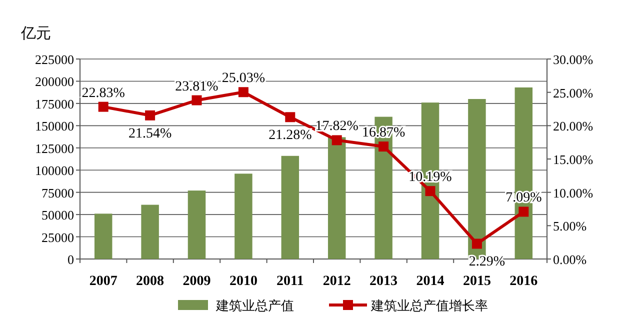 Image resolution: width=628 pixels, height=324 pixels. Describe the element at coordinates (150, 281) in the screenshot. I see `x-tick-label: 2008` at that location.